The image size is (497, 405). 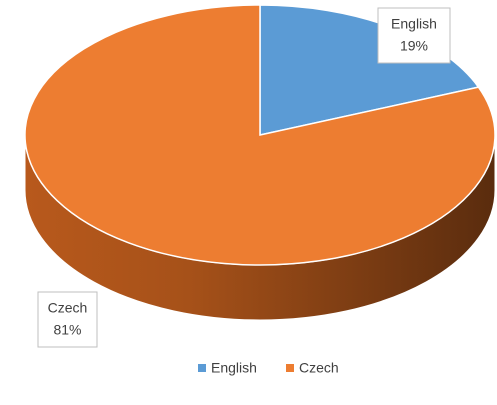 I want to click on data-label-category: Czech, so click(x=68, y=308).